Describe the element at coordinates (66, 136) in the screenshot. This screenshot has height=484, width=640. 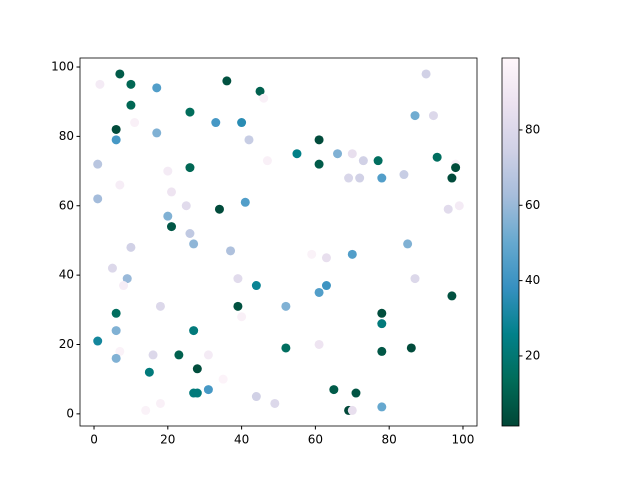
I see `y-tick-label: 80` at that location.